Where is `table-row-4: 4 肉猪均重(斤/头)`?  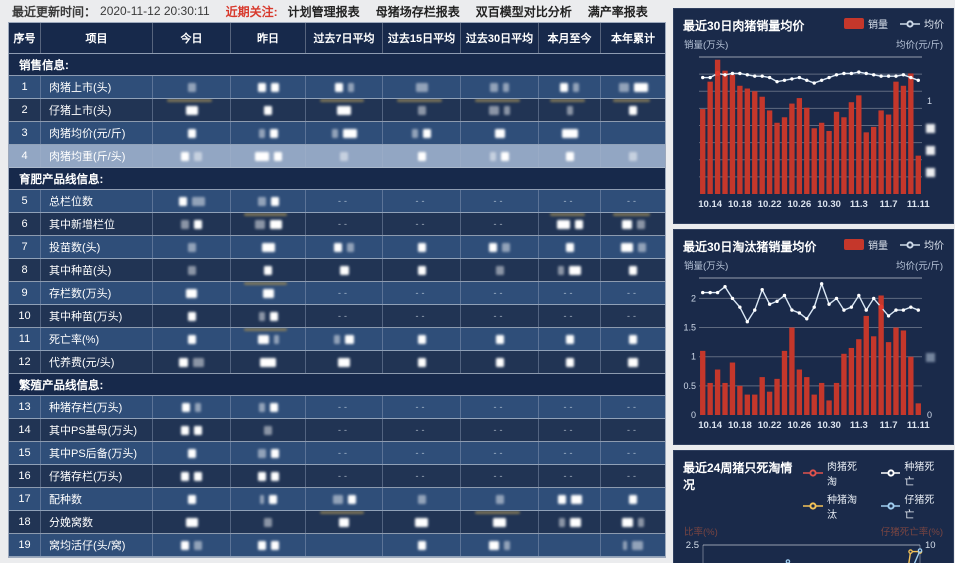
table-row-4: 4 肉猪均重(斤/头) is located at coordinates (337, 156).